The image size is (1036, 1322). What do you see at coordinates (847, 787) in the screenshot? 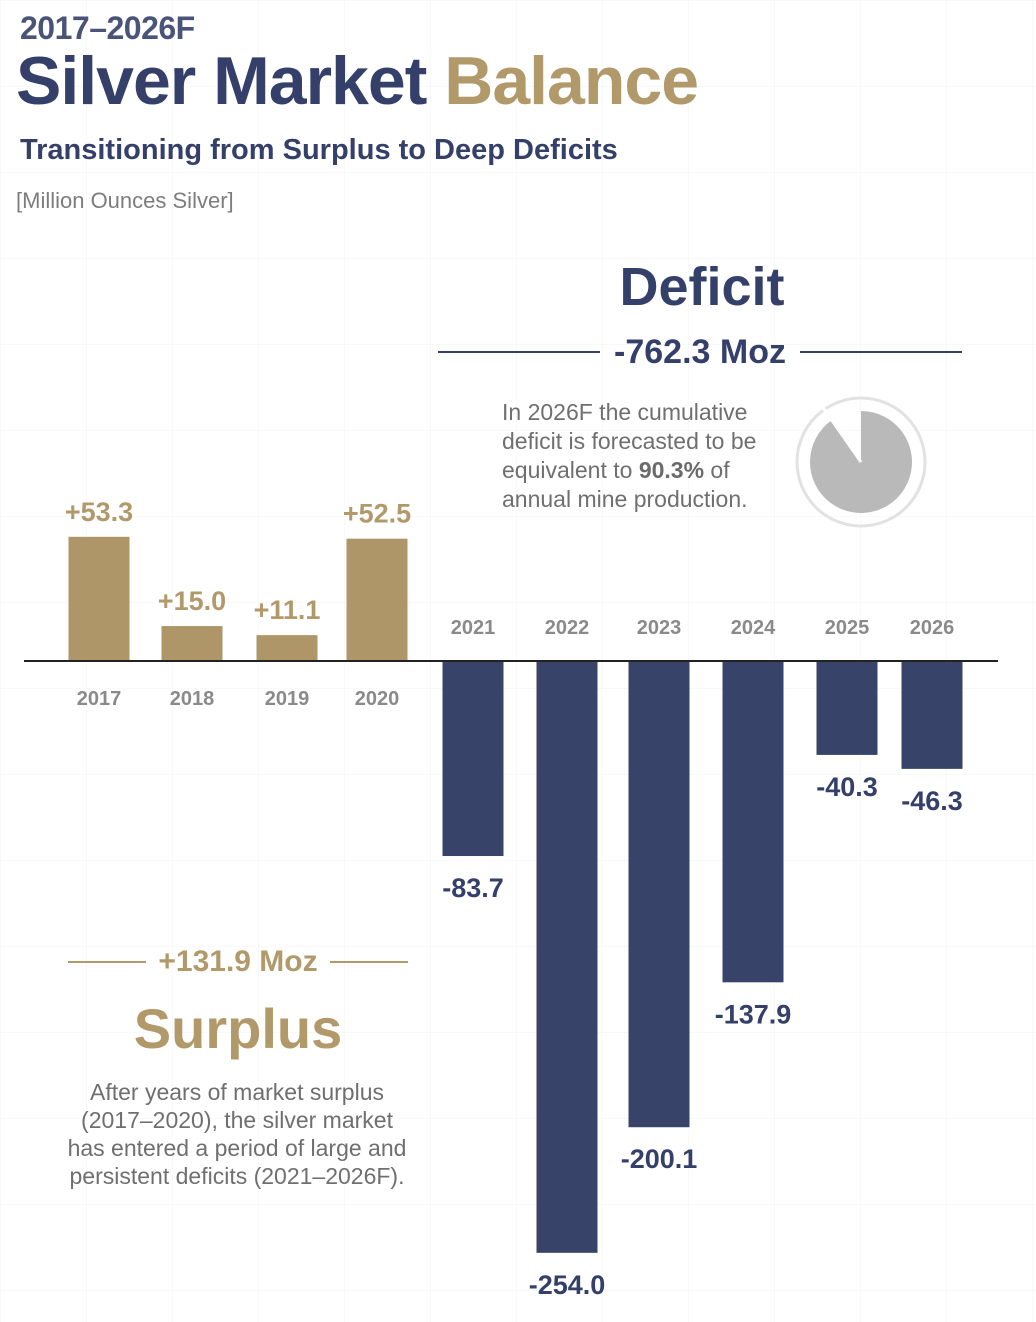
I see `value-label-2025: -40.3` at bounding box center [847, 787].